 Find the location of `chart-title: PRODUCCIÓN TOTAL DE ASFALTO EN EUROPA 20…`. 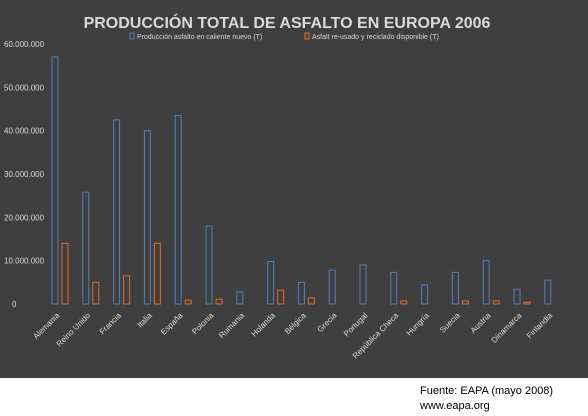

chart-title: PRODUCCIÓN TOTAL DE ASFALTO EN EUROPA 20… is located at coordinates (287, 22).